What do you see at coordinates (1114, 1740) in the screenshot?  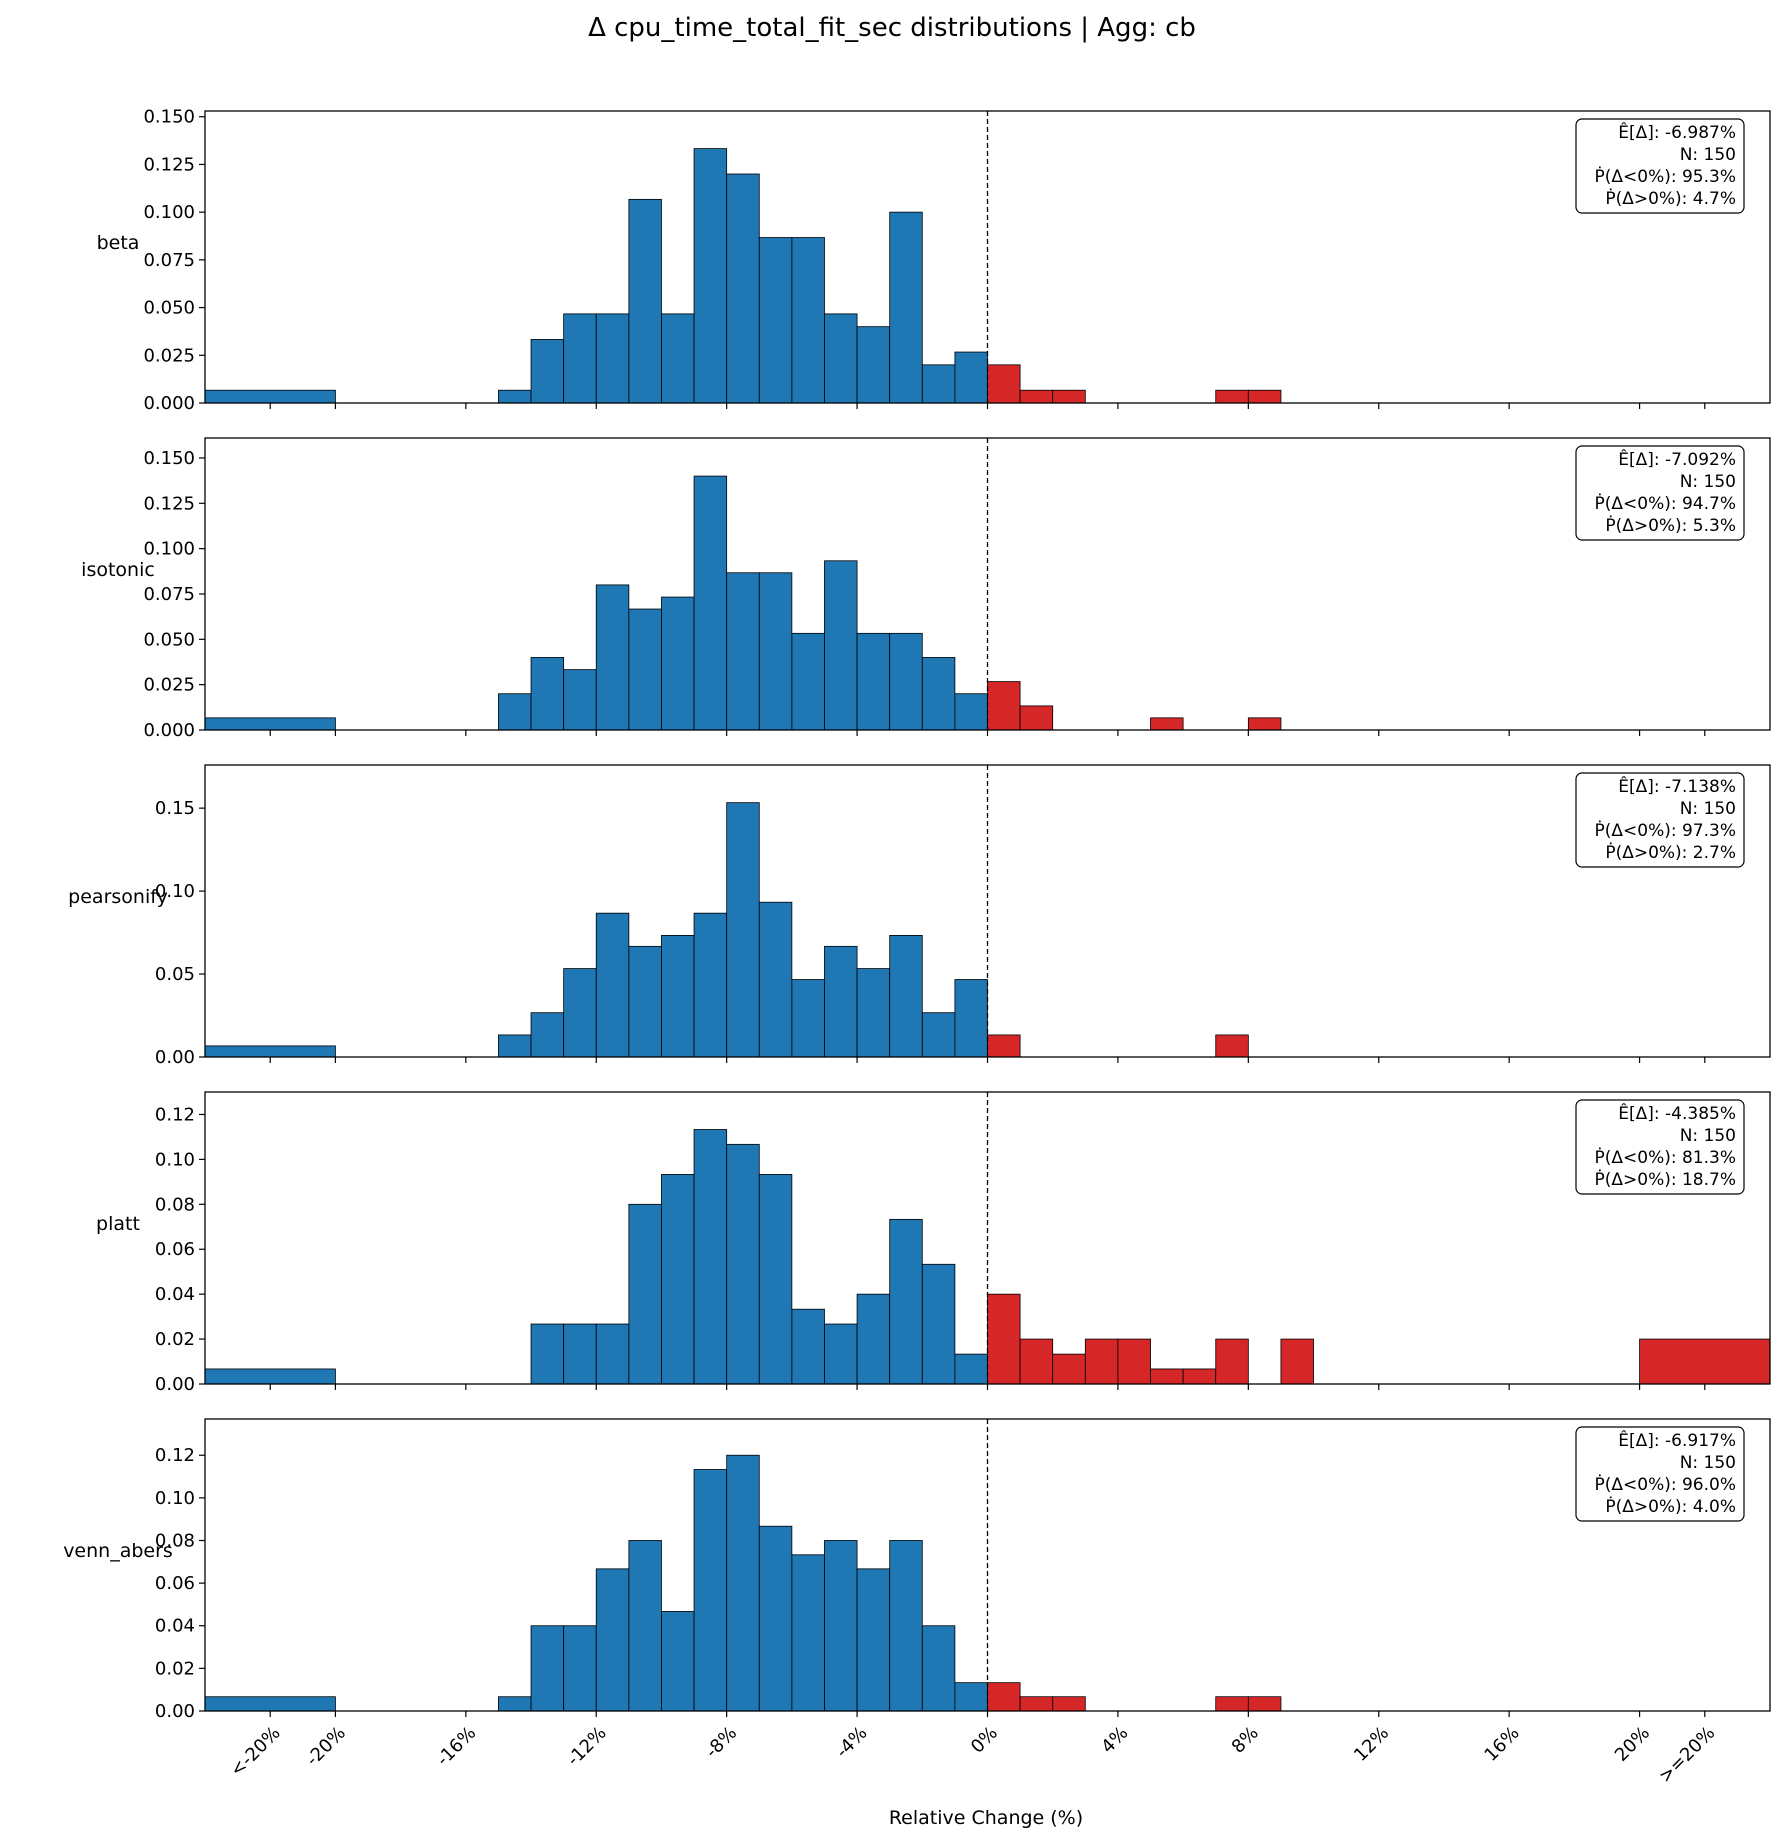 I see `x-tick-label: 4%` at bounding box center [1114, 1740].